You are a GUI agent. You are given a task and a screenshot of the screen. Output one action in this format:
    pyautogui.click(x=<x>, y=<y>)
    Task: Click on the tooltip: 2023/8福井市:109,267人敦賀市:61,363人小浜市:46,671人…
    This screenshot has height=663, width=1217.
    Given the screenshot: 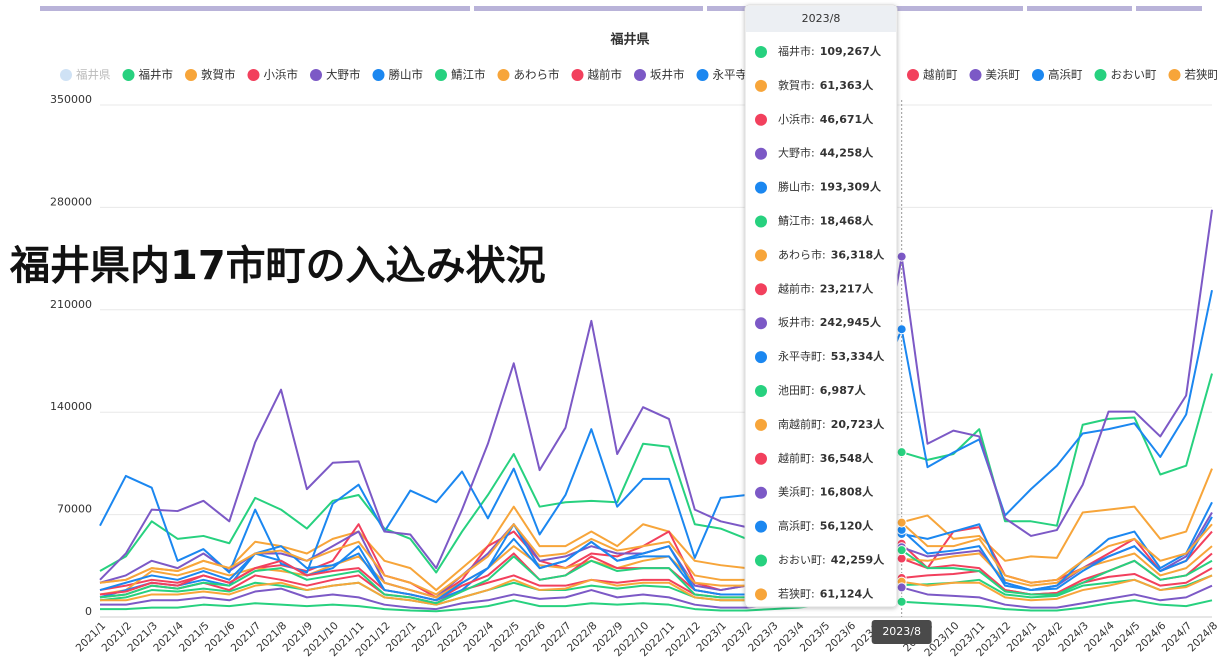 What is the action you would take?
    pyautogui.click(x=821, y=306)
    